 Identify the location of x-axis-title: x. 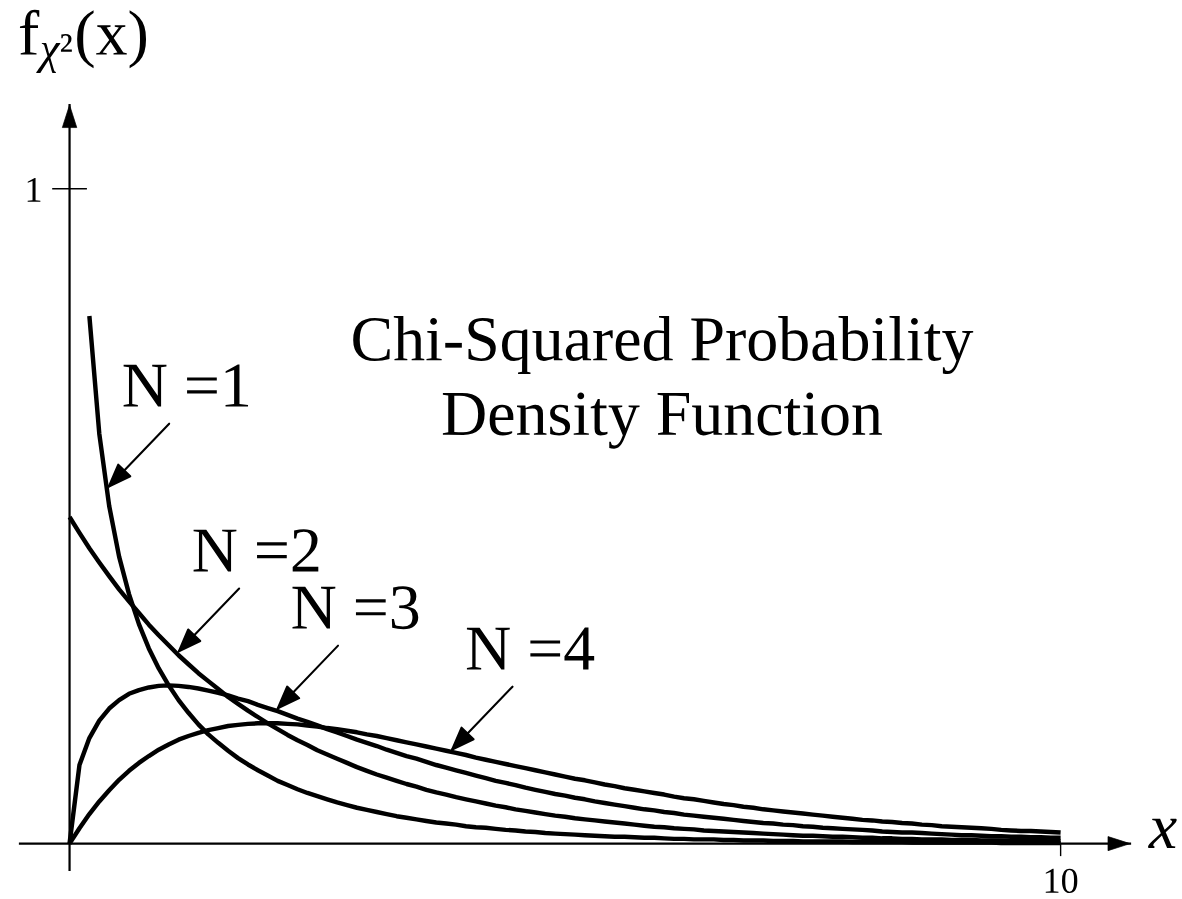
(1162, 833).